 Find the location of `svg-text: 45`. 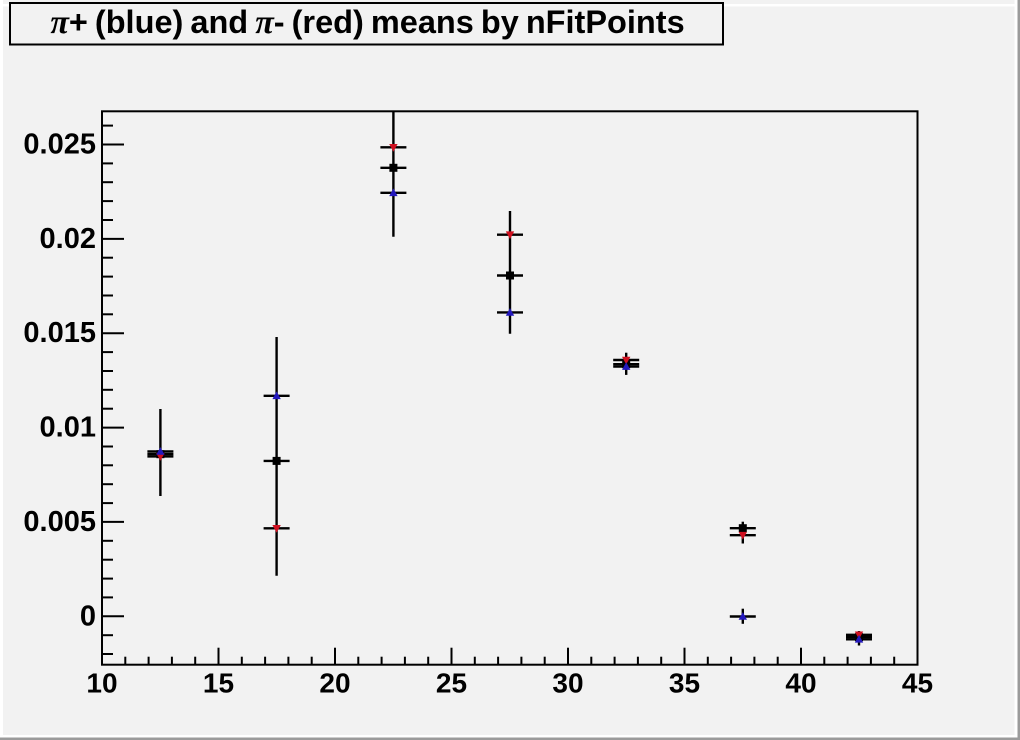

svg-text: 45 is located at coordinates (917, 683).